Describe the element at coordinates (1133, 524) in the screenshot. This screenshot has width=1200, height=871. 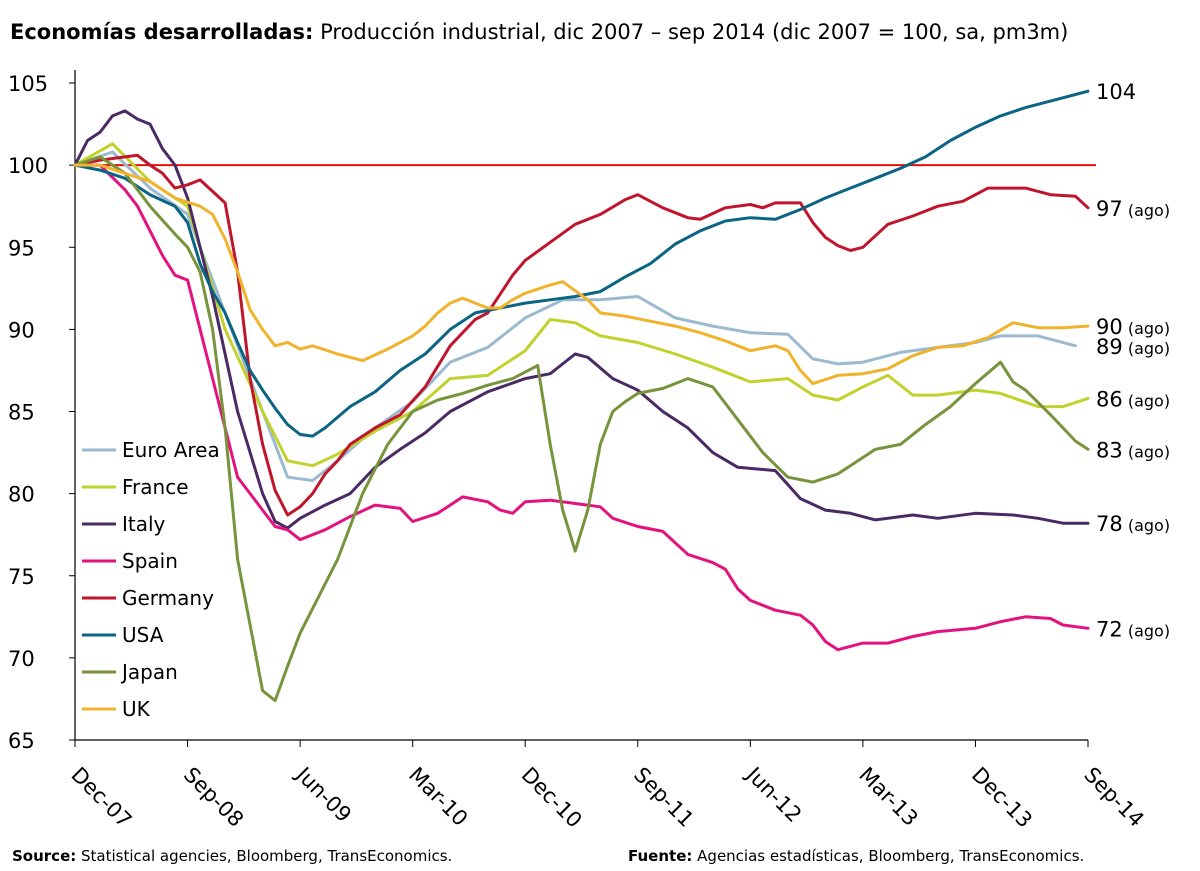
I see `series-end-label: 78 (ago)` at that location.